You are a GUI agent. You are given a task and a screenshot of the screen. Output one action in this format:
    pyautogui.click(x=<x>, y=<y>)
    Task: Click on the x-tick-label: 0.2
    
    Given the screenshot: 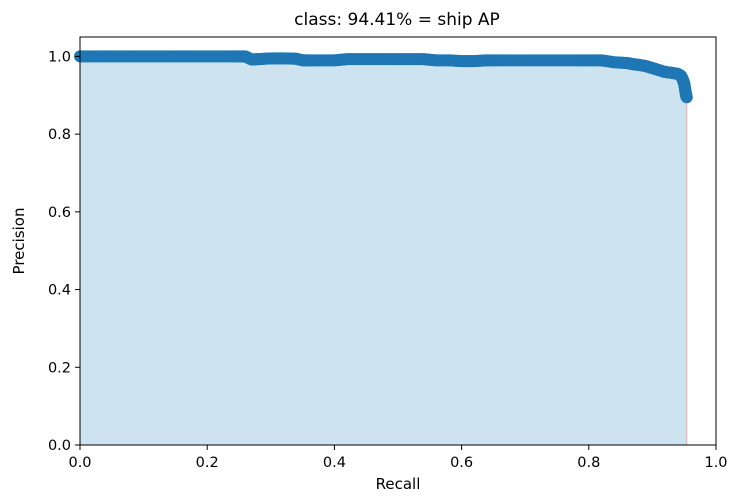 What is the action you would take?
    pyautogui.click(x=207, y=463)
    